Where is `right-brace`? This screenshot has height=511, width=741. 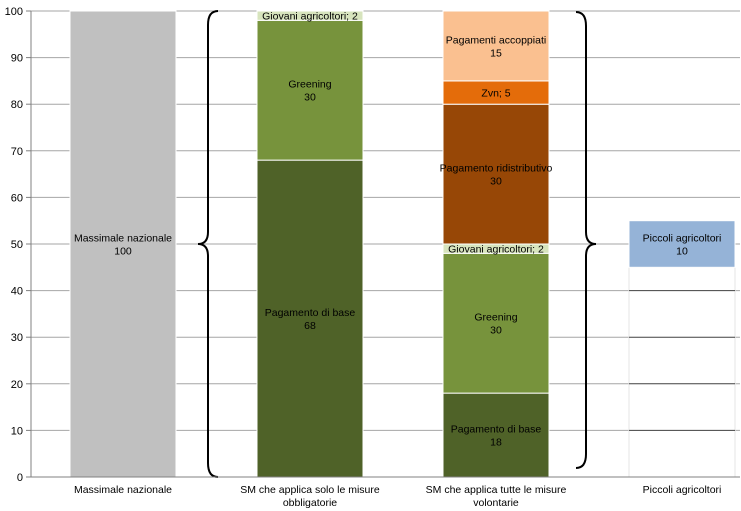 right-brace is located at coordinates (586, 240).